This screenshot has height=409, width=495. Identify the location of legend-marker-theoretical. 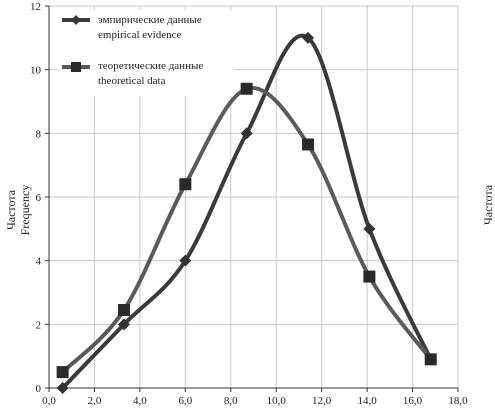
(76, 67).